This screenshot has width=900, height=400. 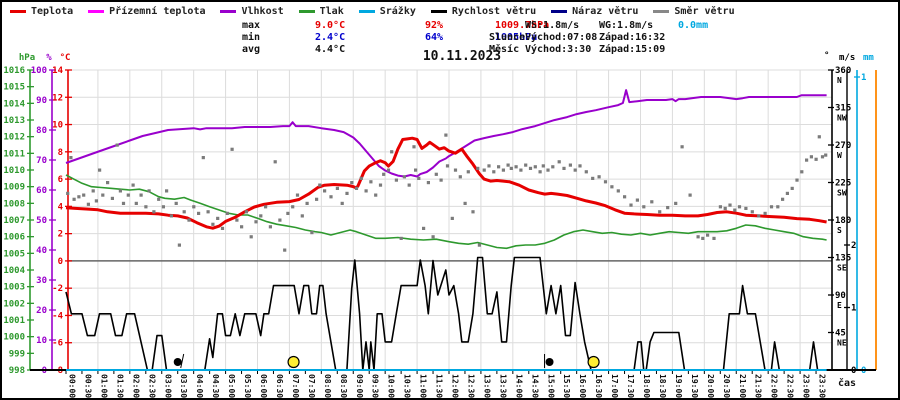 What do you see at coordinates (330, 37) in the screenshot?
I see `stat-min-temp: 2.4°C` at bounding box center [330, 37].